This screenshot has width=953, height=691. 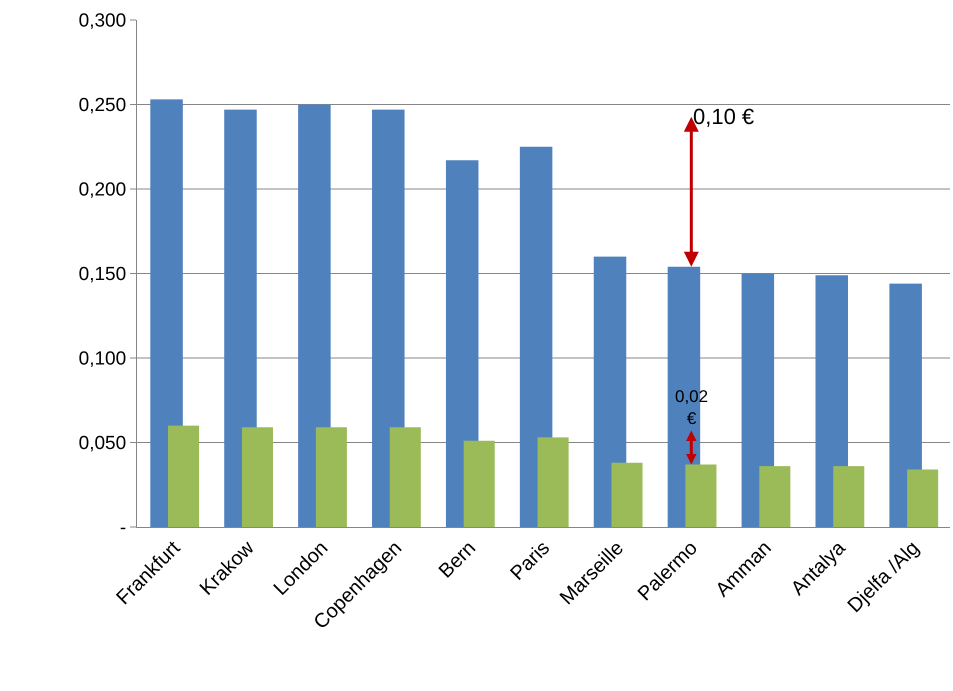 What do you see at coordinates (102, 275) in the screenshot?
I see `y-tick-label: 0,150` at bounding box center [102, 275].